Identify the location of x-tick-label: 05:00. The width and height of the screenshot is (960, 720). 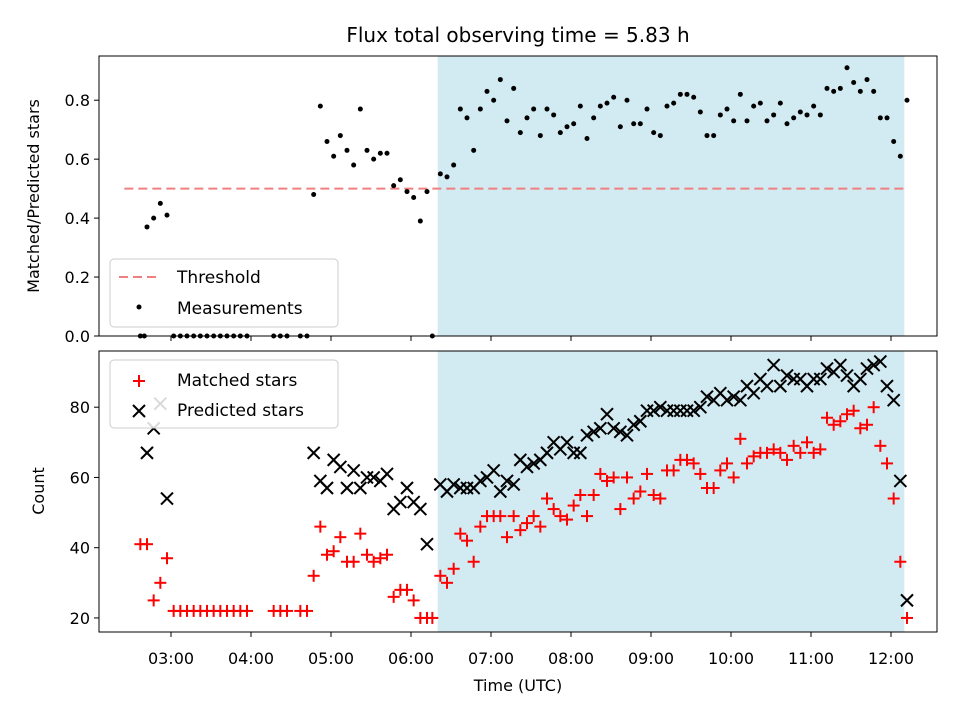
(331, 658).